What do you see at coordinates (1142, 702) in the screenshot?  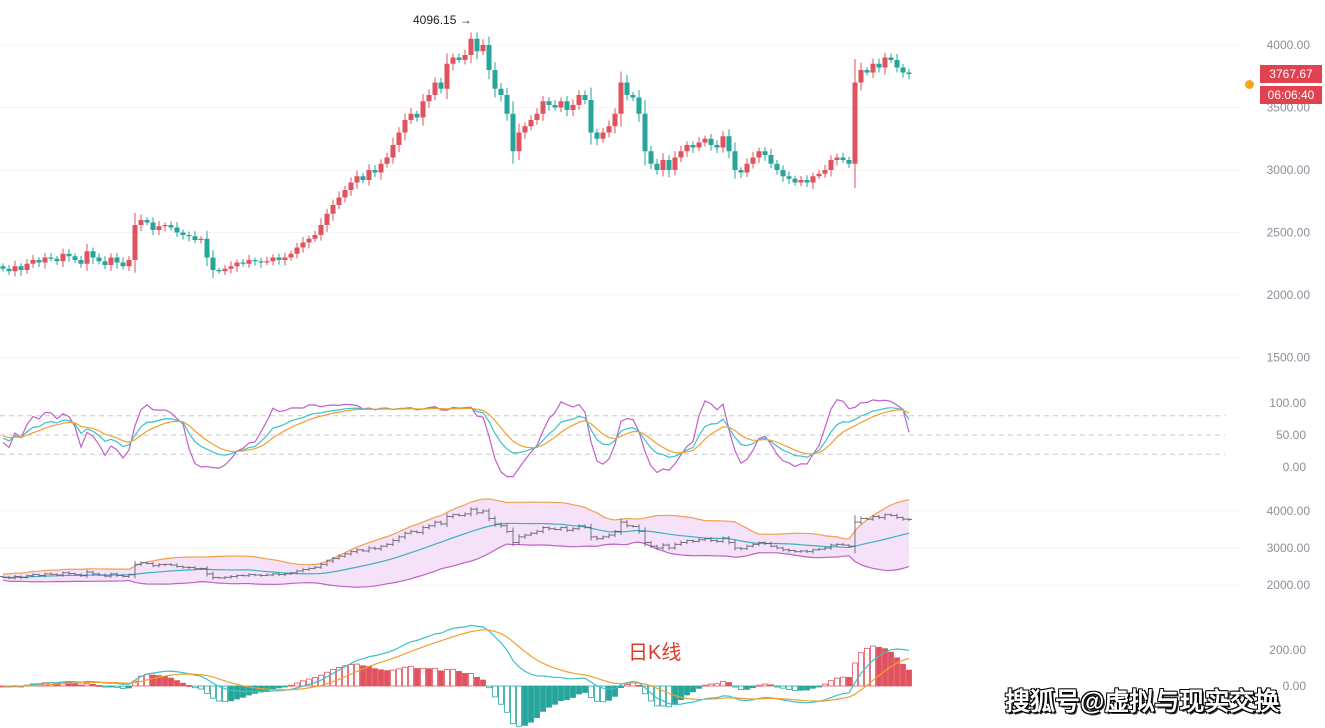 I see `watermark: 搜狐号@虚拟与现实交换` at bounding box center [1142, 702].